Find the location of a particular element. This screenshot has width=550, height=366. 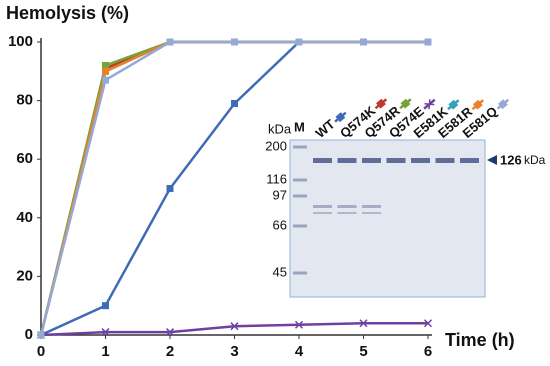

gel-marker-size: 45 is located at coordinates (280, 271).